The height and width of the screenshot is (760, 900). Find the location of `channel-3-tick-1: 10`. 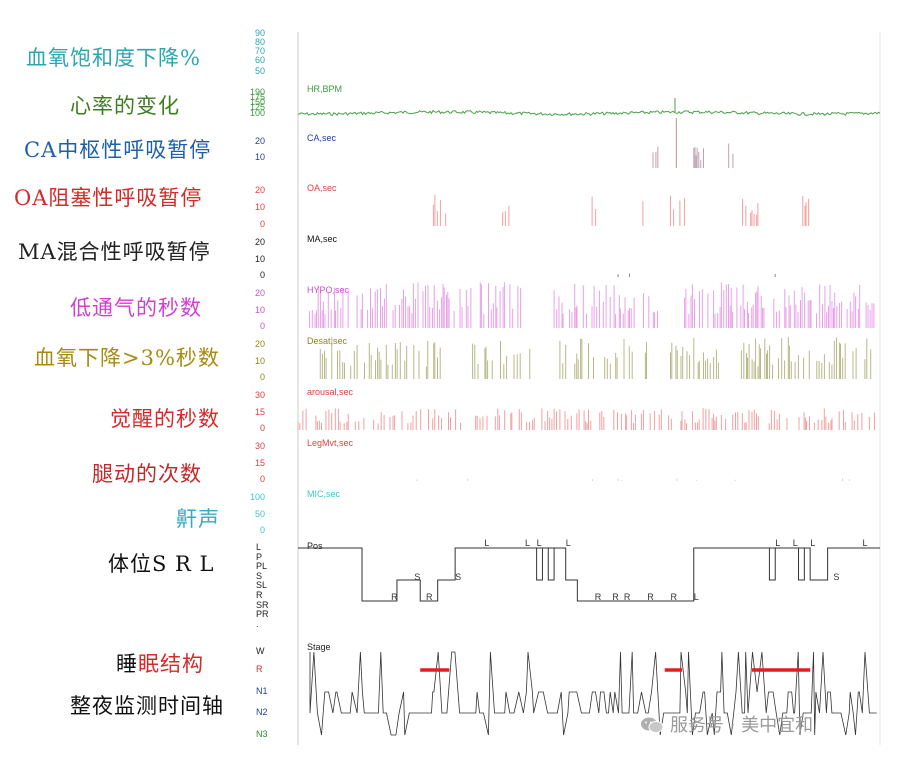

channel-3-tick-1: 10 is located at coordinates (259, 207).